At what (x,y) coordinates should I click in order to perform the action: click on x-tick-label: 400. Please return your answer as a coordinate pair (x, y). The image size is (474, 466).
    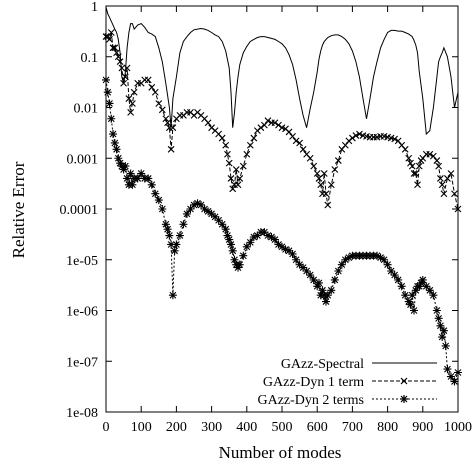
    Looking at the image, I should click on (246, 427).